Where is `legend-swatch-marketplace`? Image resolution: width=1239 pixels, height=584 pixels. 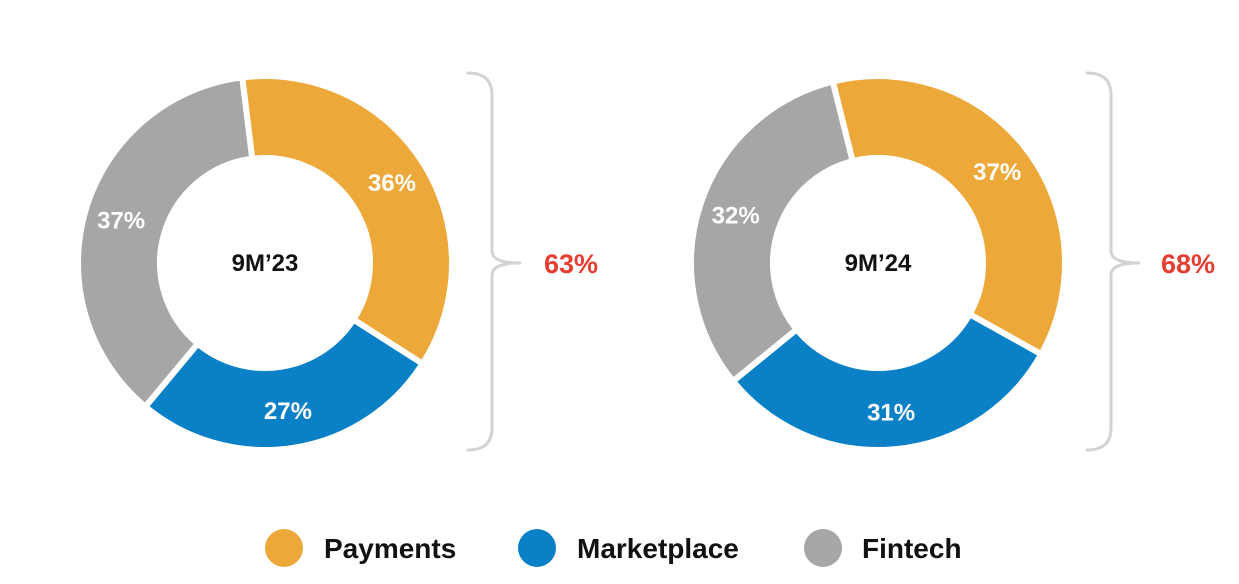 legend-swatch-marketplace is located at coordinates (537, 548).